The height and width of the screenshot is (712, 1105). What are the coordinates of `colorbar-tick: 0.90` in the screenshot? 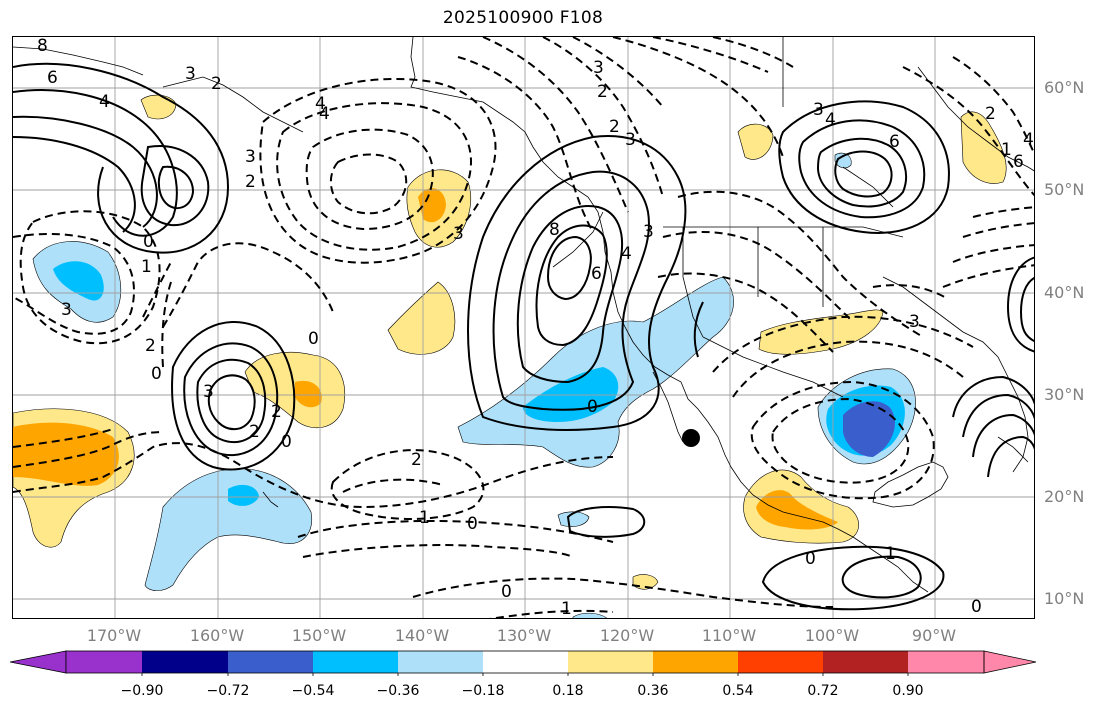 It's located at (908, 691).